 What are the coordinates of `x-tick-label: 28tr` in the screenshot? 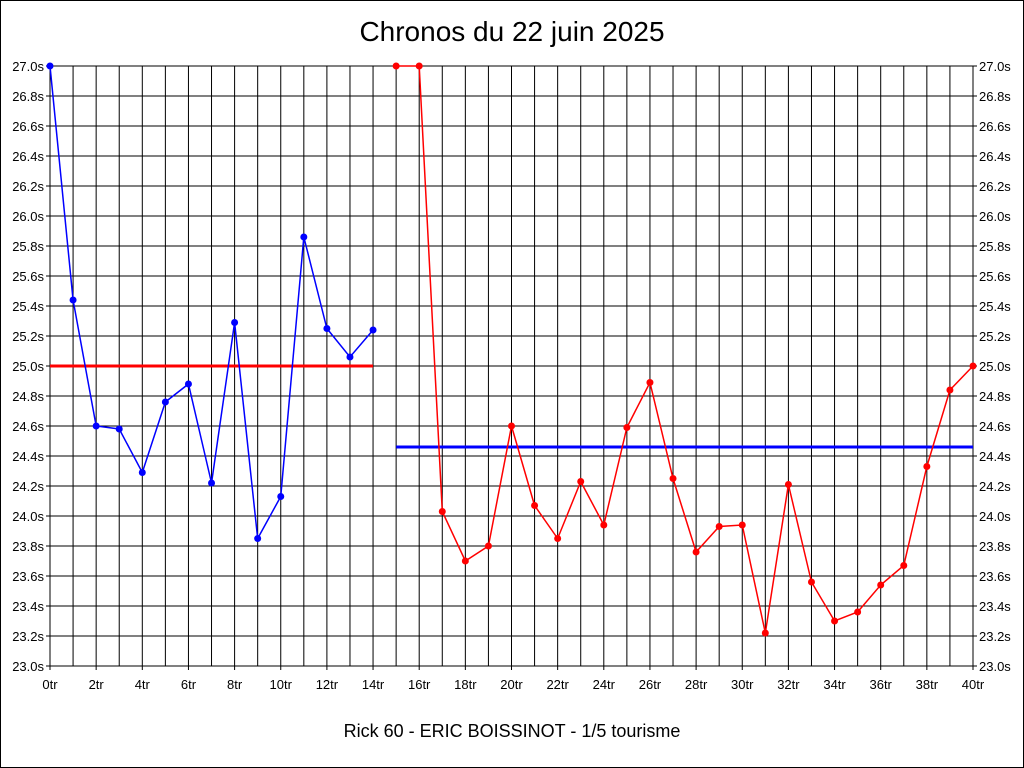 It's located at (696, 684).